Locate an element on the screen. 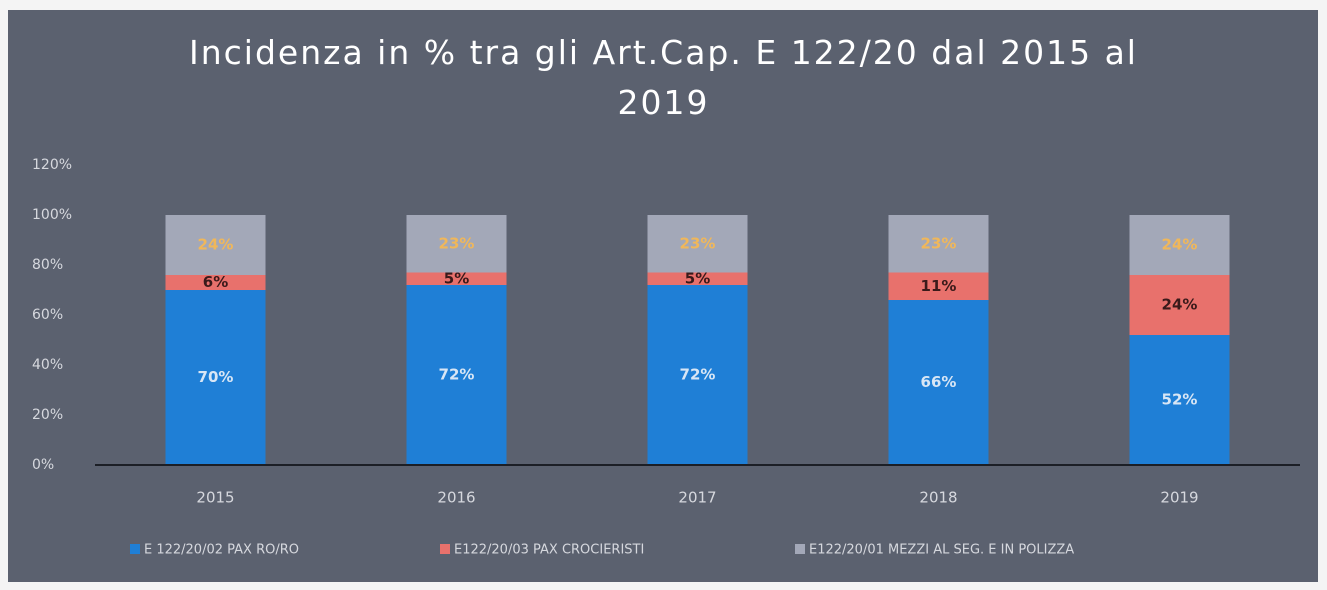 The image size is (1327, 590). x-tick-label: 2015 is located at coordinates (215, 498).